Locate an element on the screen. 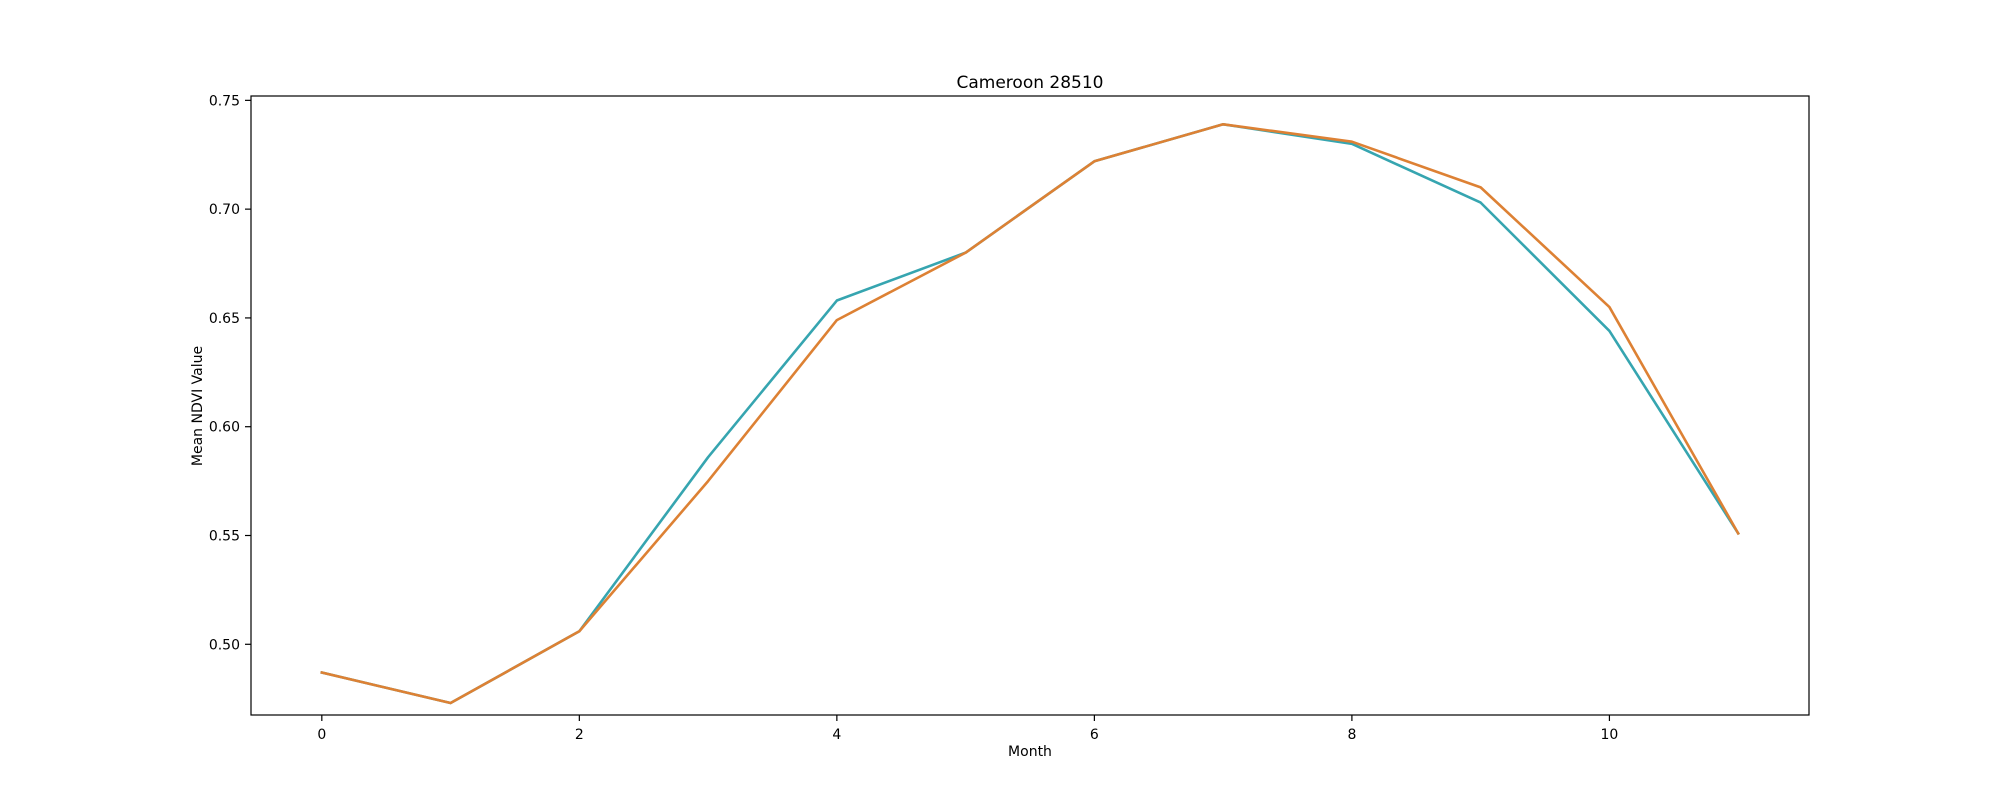  chart-title: Cameroon 28510 is located at coordinates (1030, 83).